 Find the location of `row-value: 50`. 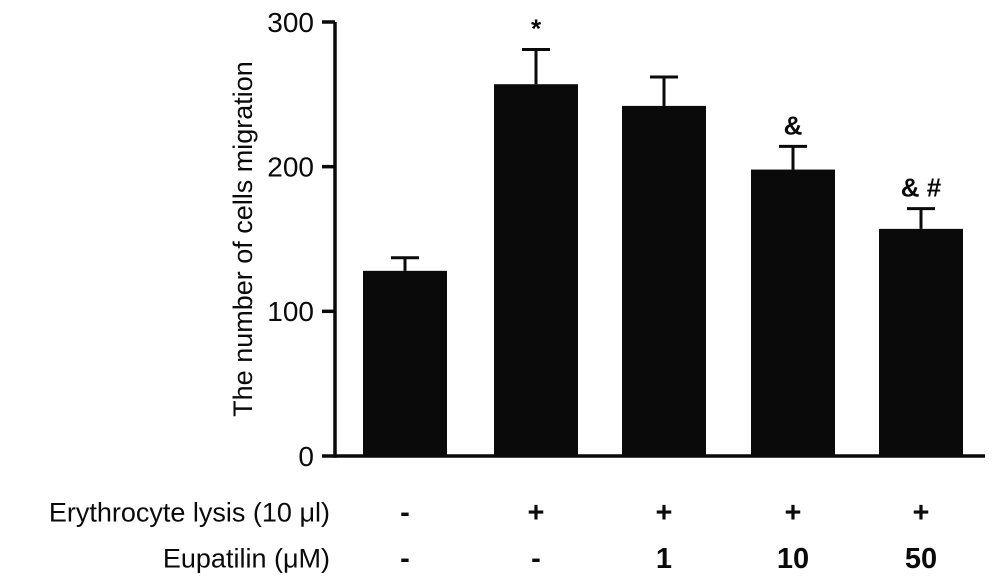

row-value: 50 is located at coordinates (921, 559).